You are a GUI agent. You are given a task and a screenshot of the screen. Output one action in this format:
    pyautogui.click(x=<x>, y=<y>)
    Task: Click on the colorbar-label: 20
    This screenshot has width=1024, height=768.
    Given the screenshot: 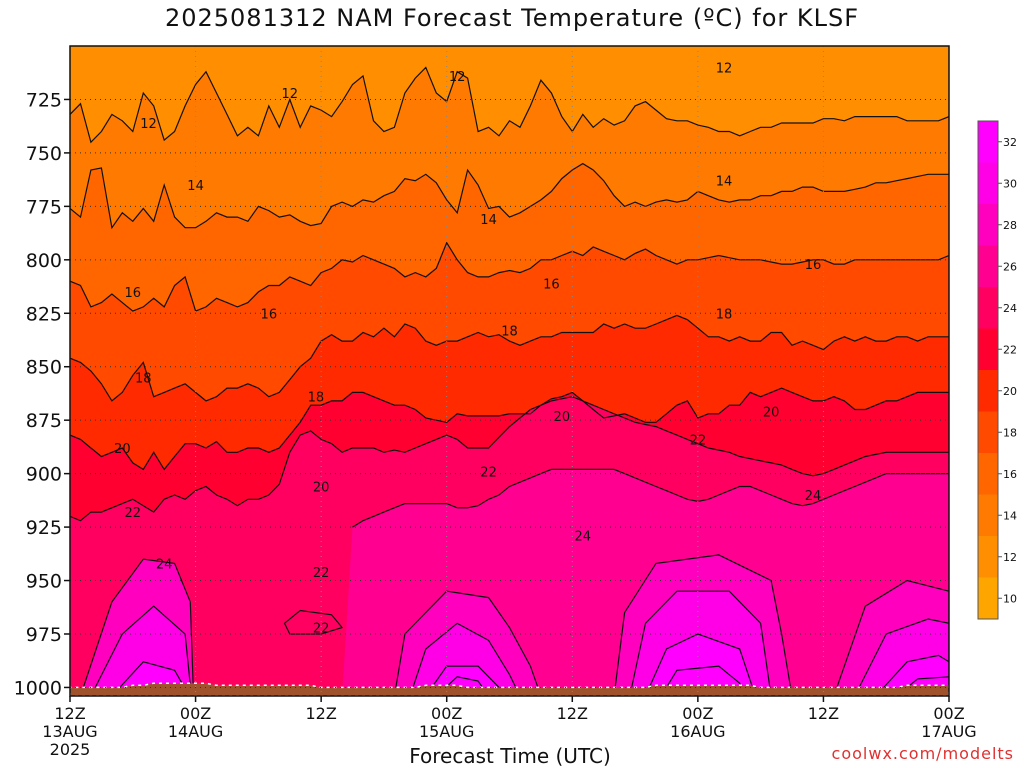 What is the action you would take?
    pyautogui.click(x=1010, y=391)
    